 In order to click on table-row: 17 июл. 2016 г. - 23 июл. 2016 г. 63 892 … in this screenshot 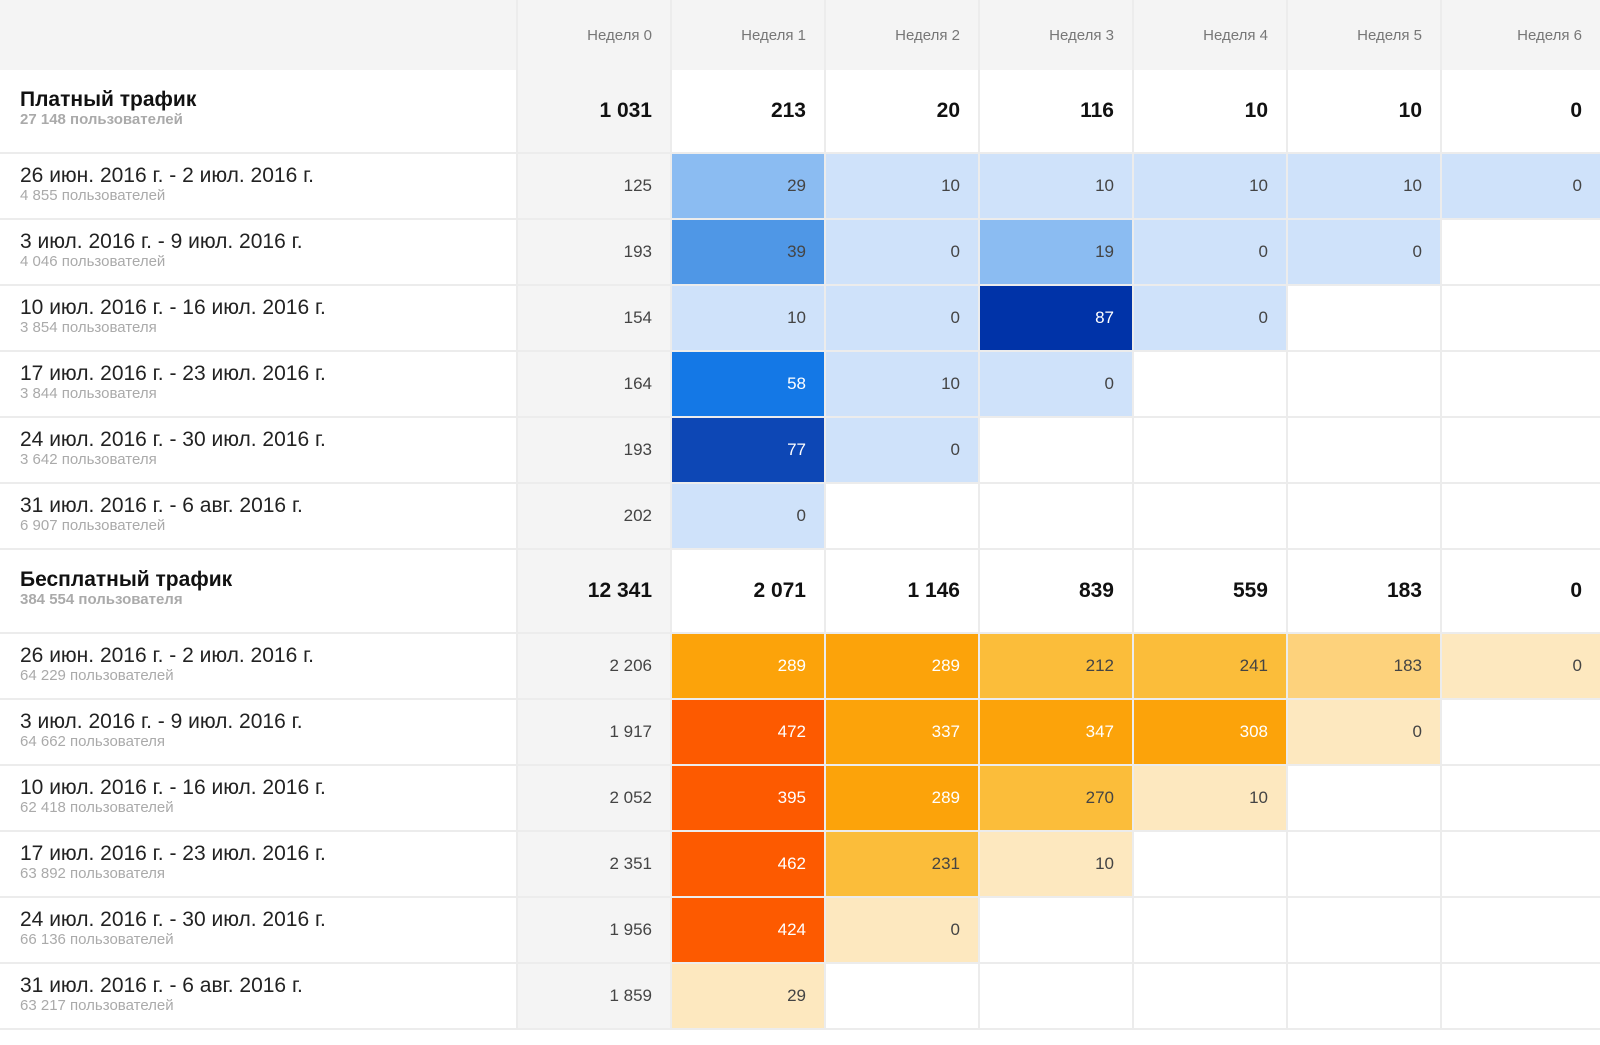, I will do `click(800, 865)`.